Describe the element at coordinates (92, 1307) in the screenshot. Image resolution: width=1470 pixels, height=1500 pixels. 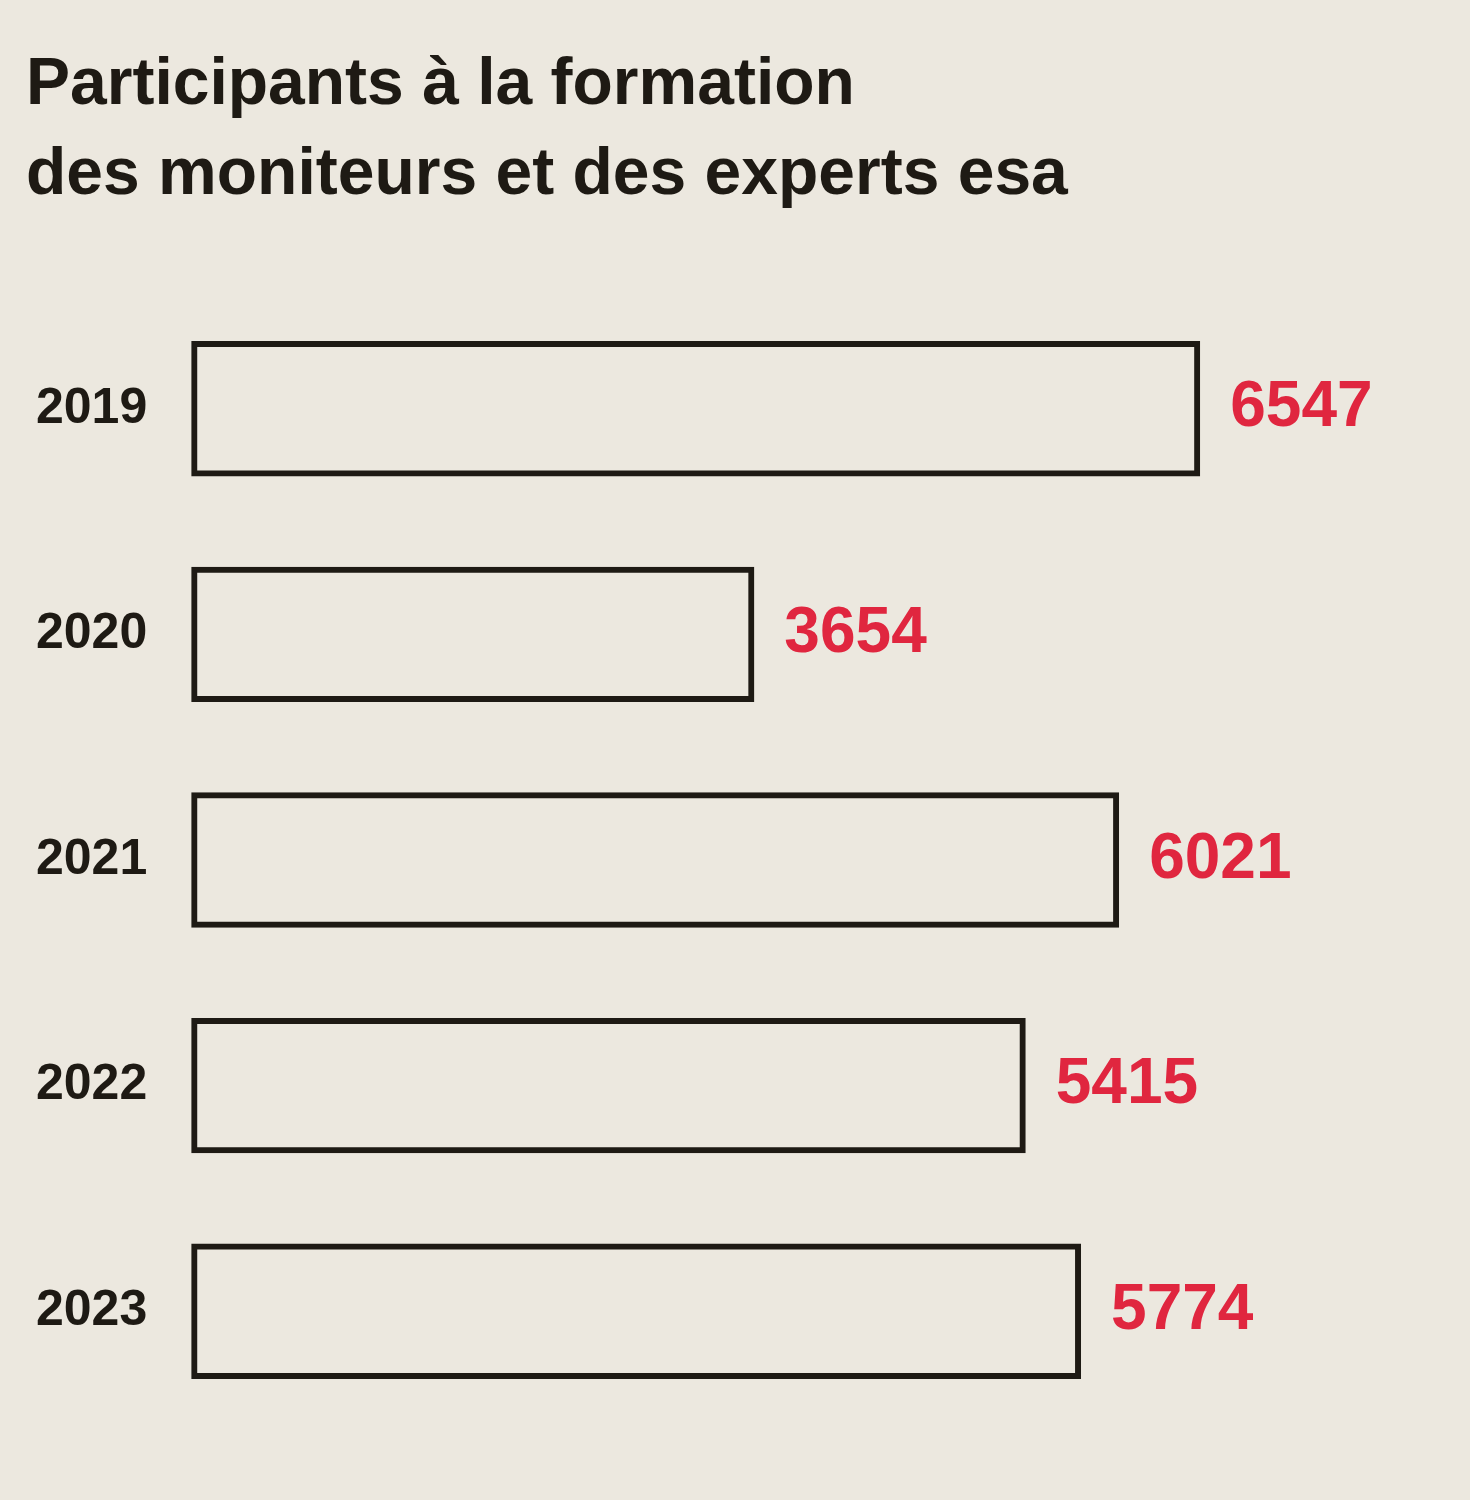
I see `y-tick-label: 2023` at that location.